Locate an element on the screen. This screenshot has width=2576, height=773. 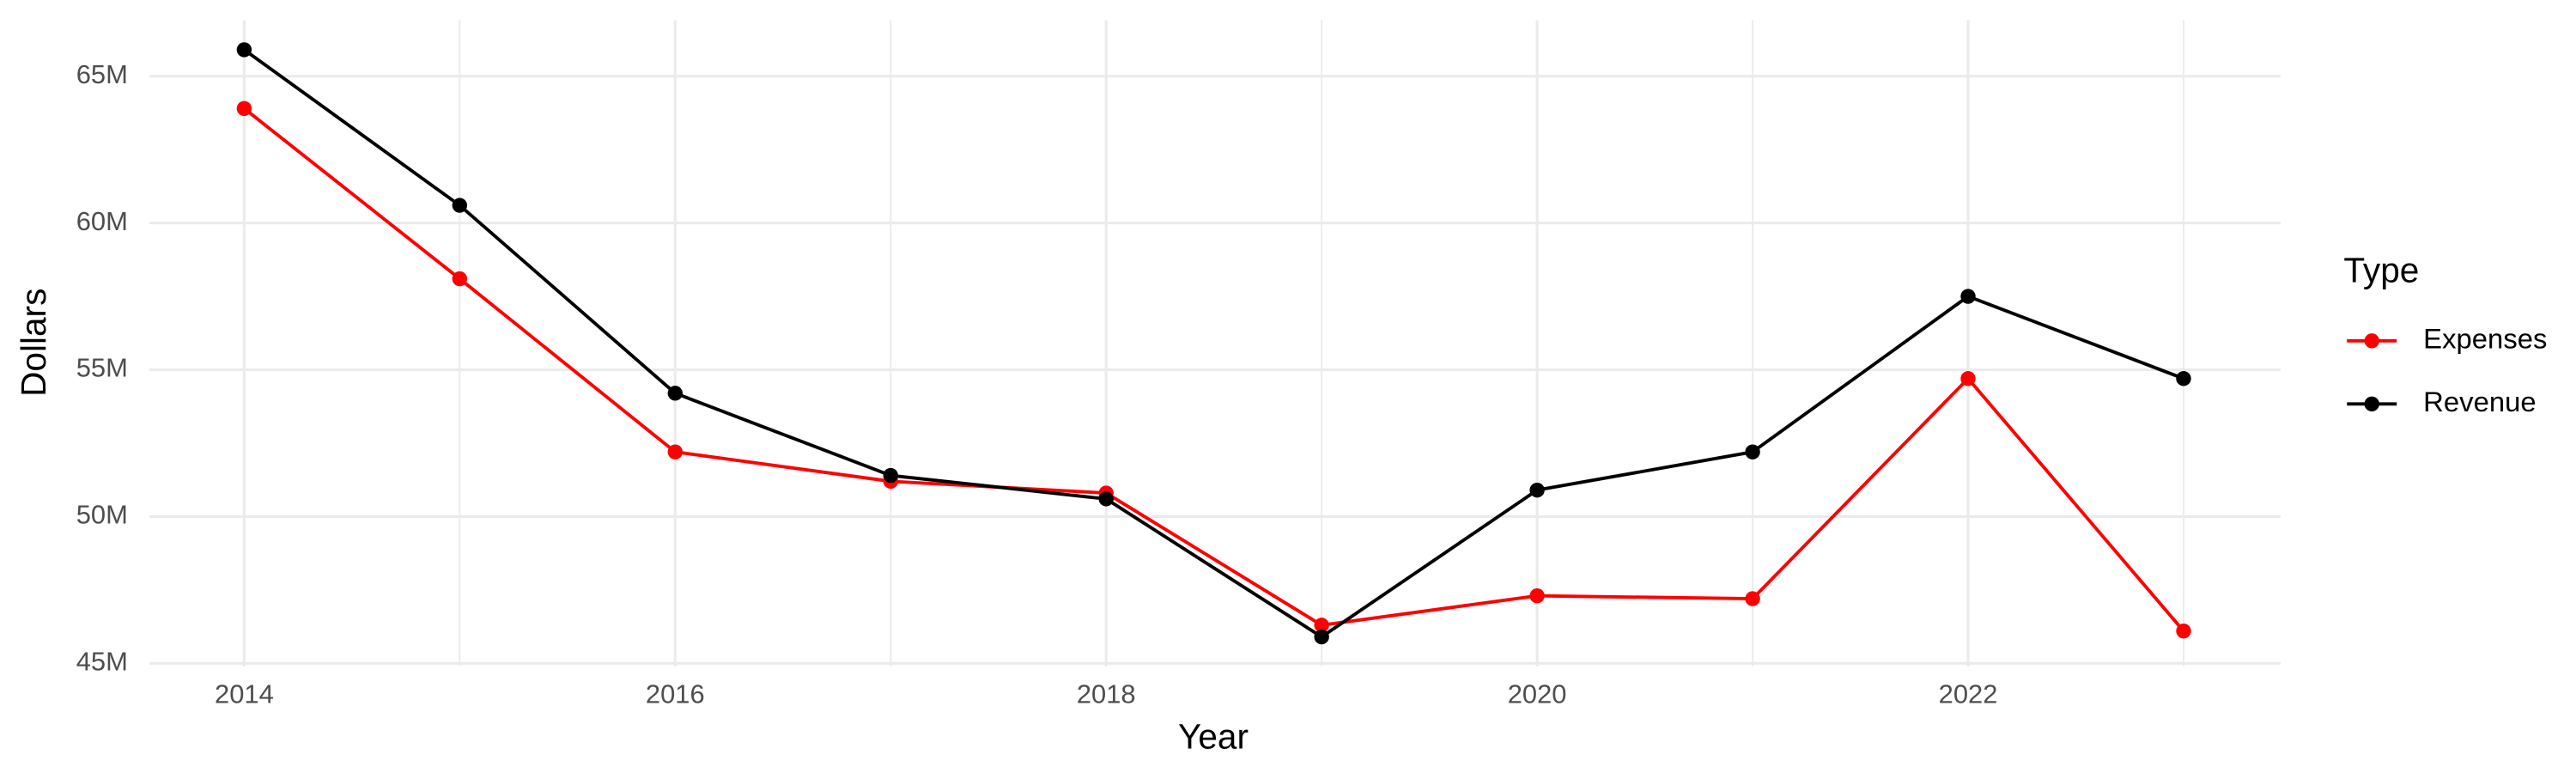
legend-label: Revenue is located at coordinates (2480, 401).